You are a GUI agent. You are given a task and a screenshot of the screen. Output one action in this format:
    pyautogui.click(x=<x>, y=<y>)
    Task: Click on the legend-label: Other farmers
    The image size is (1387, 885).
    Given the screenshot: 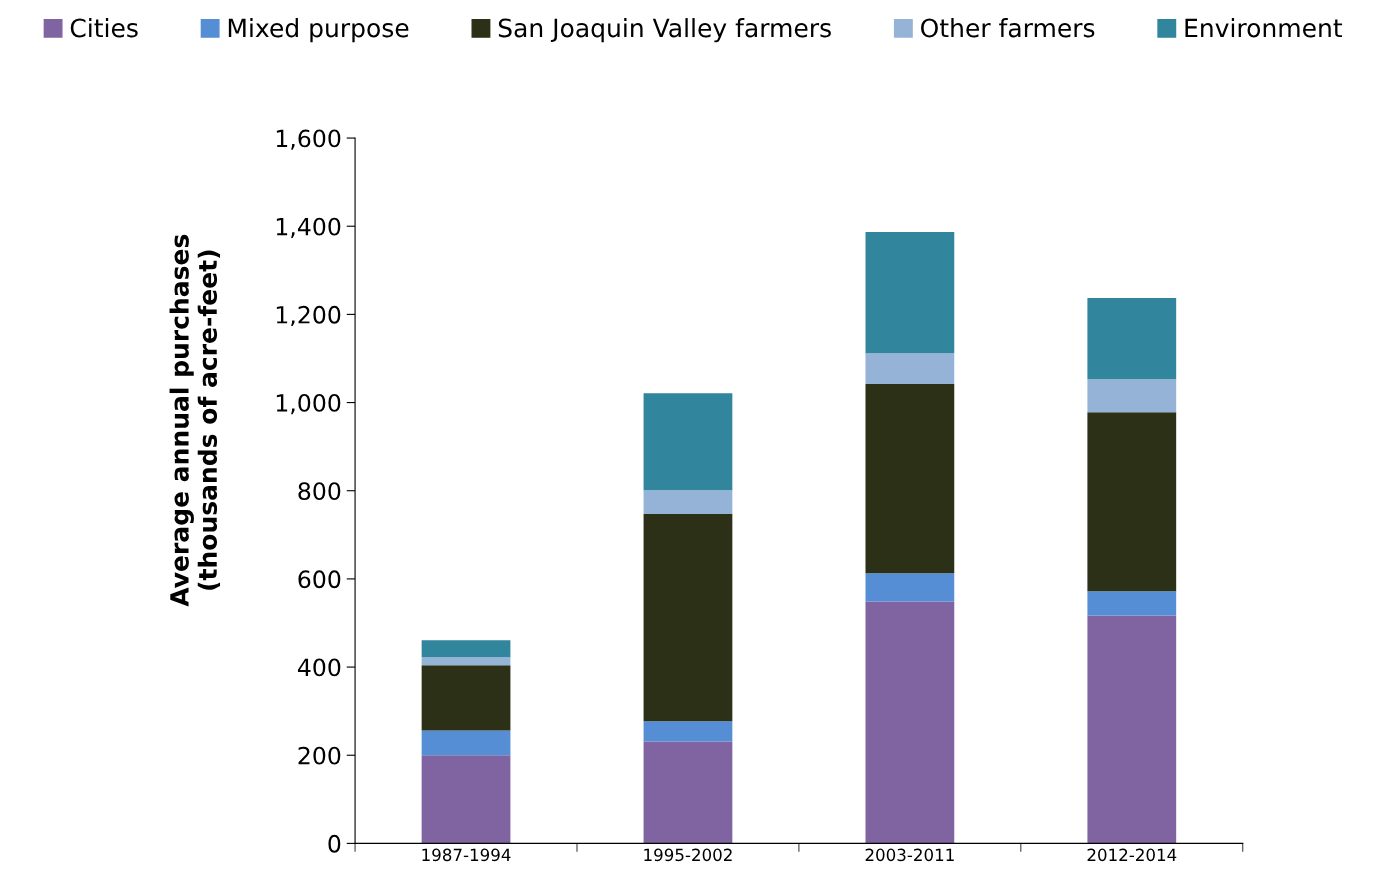 What is the action you would take?
    pyautogui.click(x=1008, y=28)
    